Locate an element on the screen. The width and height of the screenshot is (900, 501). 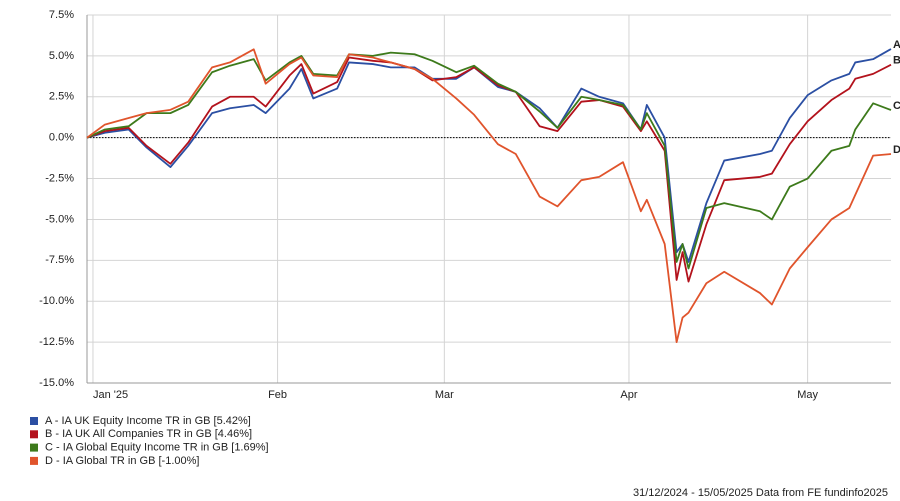
y-tick-label: -2.5% is located at coordinates (59, 178).